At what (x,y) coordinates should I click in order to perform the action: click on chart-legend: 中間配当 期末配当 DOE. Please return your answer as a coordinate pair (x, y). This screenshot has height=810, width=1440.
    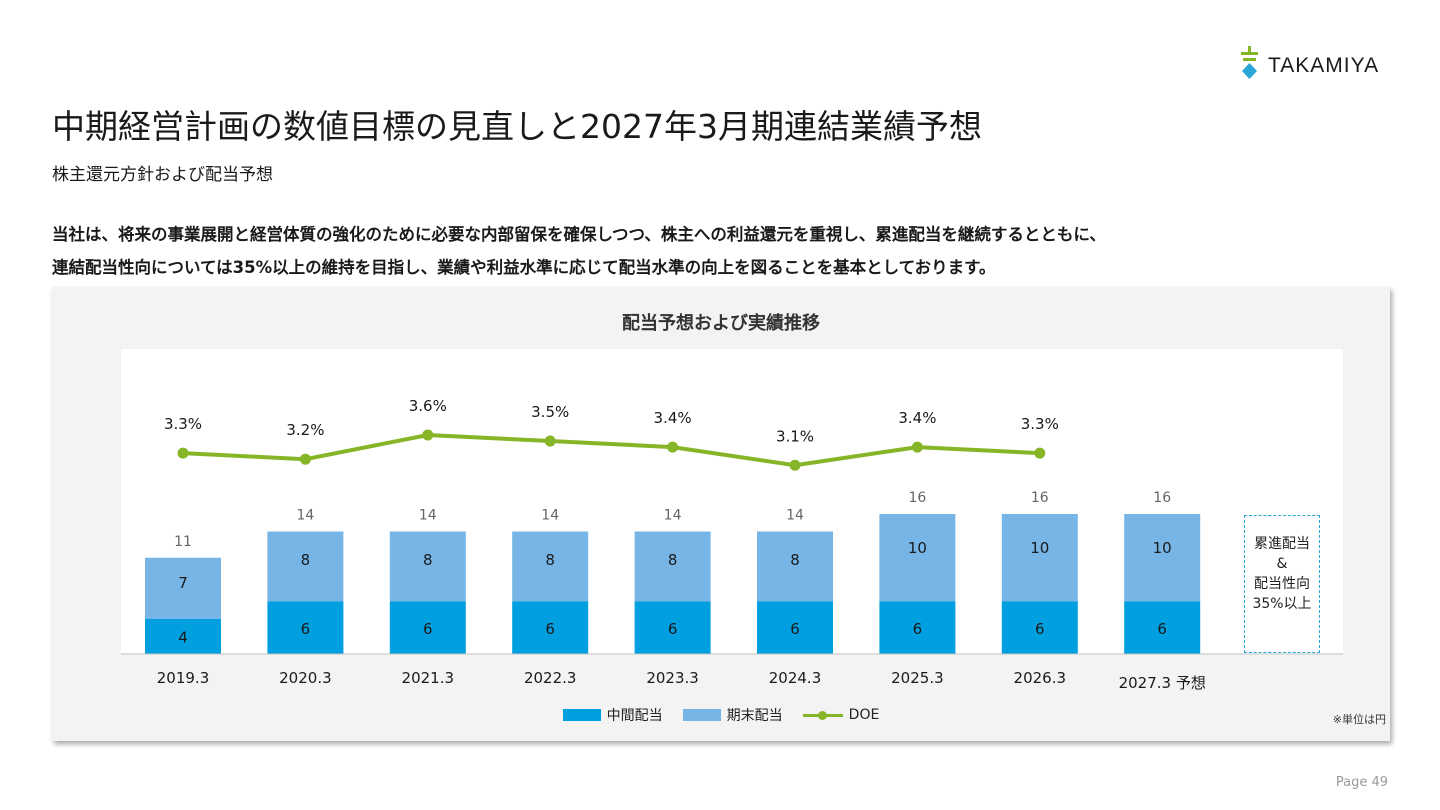
    Looking at the image, I should click on (721, 715).